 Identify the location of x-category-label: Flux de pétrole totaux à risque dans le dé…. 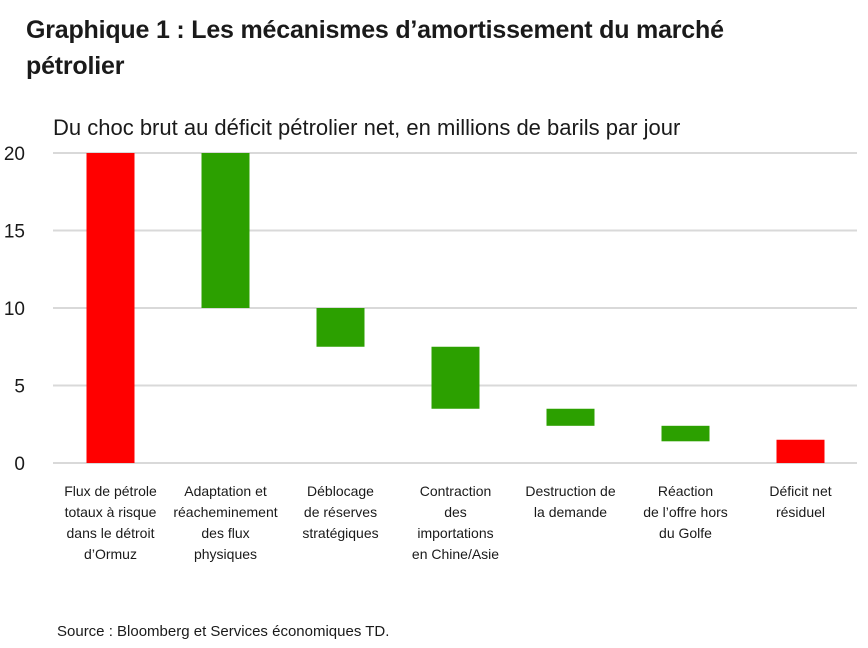
(110, 522).